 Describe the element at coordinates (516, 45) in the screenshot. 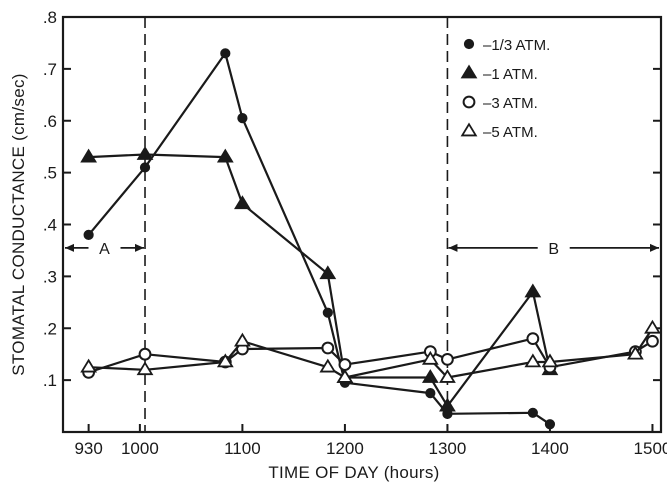

I see `legend-label: –1/3 ATM.` at that location.